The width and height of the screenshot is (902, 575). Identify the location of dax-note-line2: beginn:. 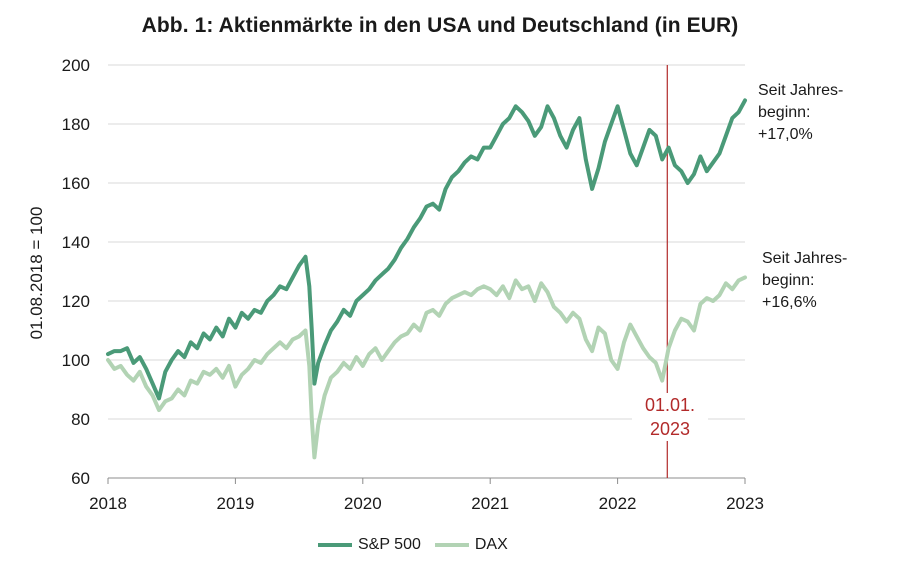
(788, 280).